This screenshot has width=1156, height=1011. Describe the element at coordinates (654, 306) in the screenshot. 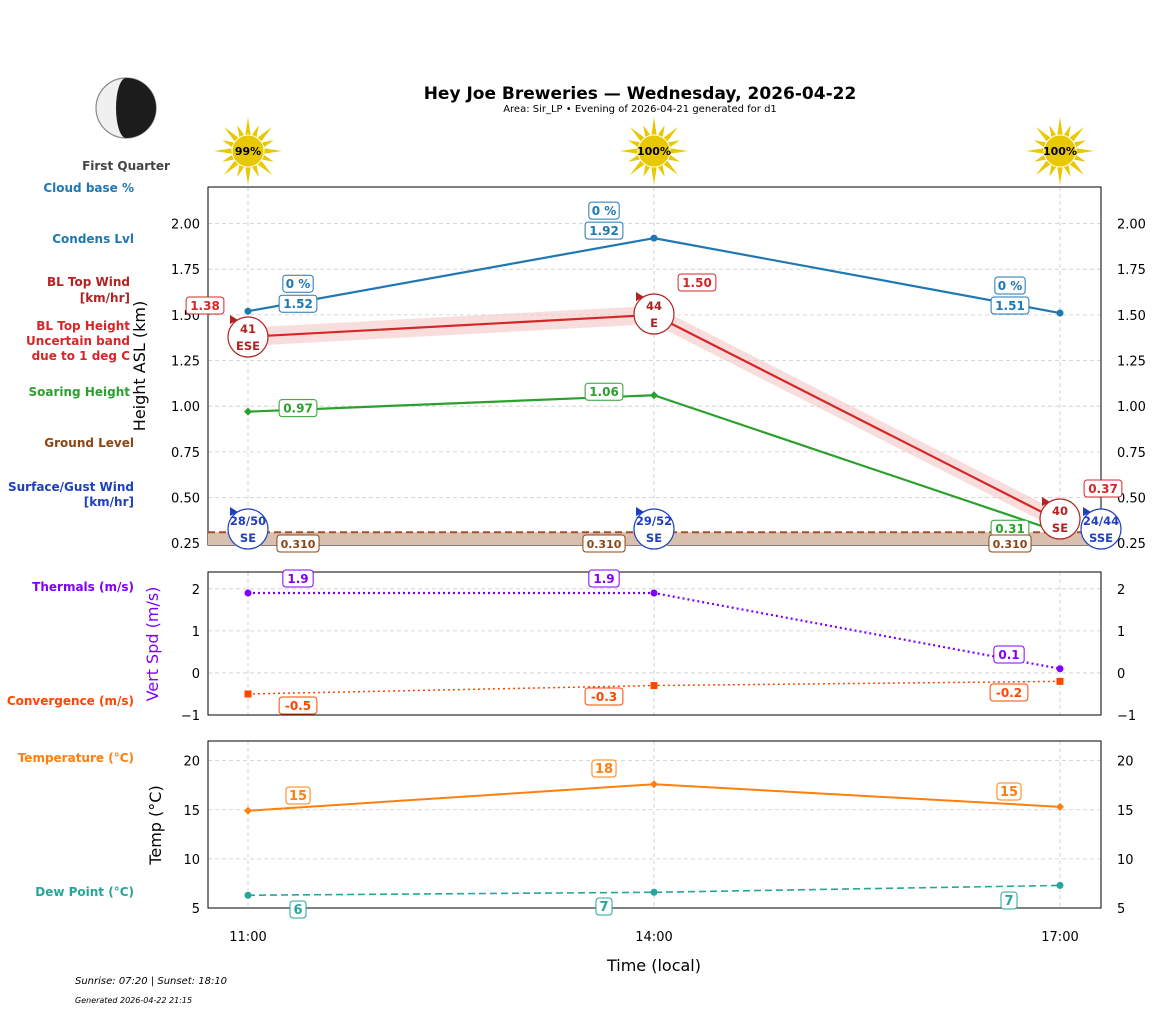

I see `bl-wind-speed: 44` at that location.